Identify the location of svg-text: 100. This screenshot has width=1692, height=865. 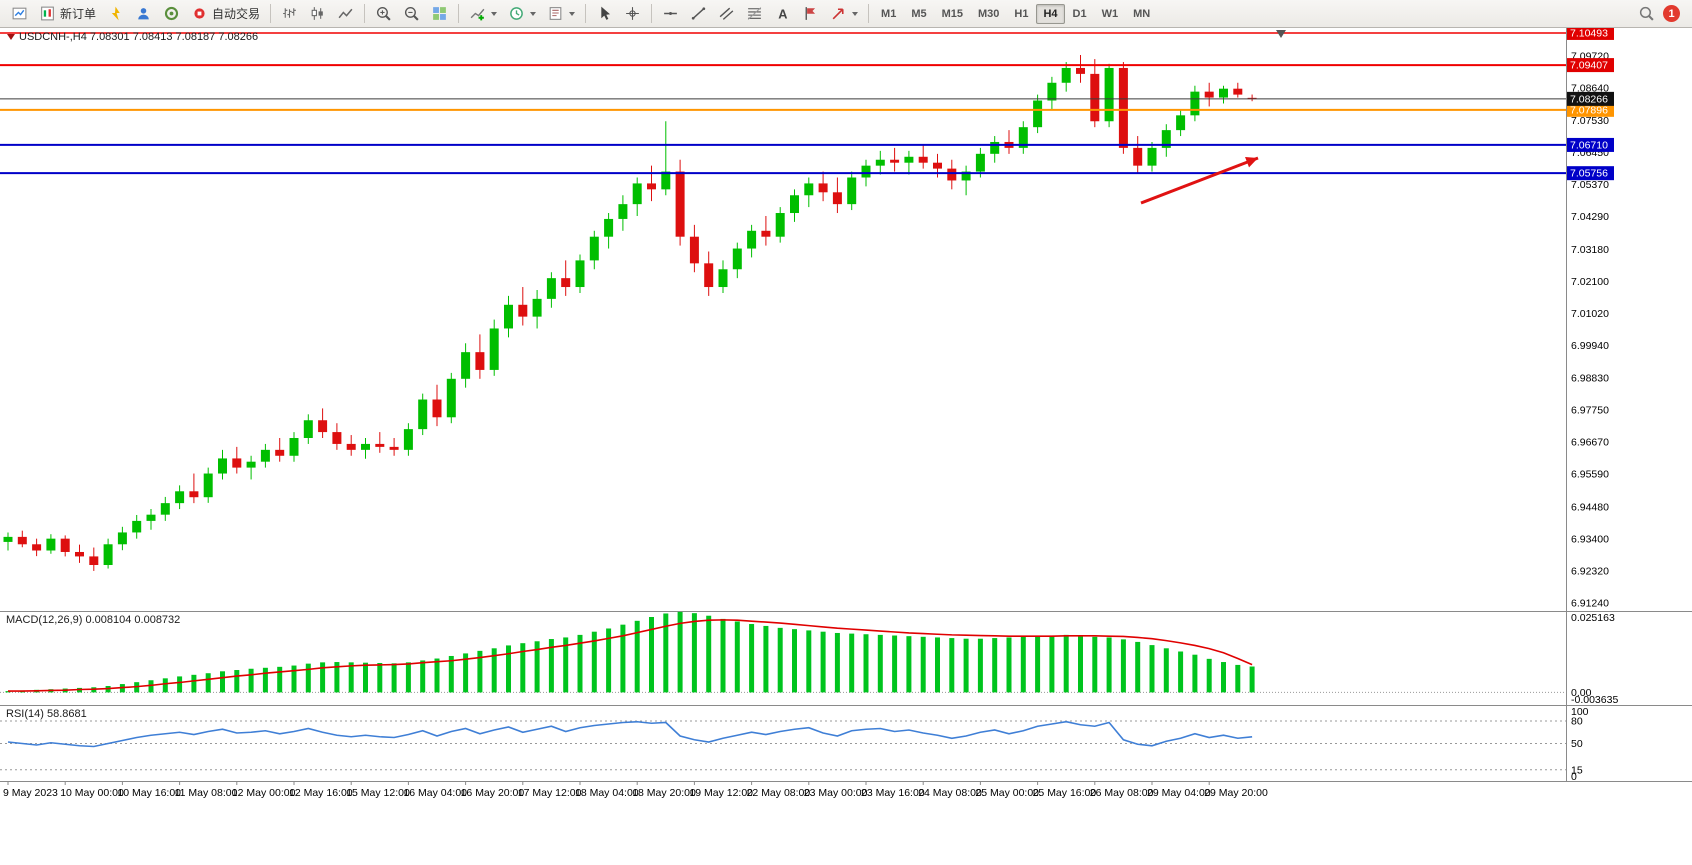
(1580, 712).